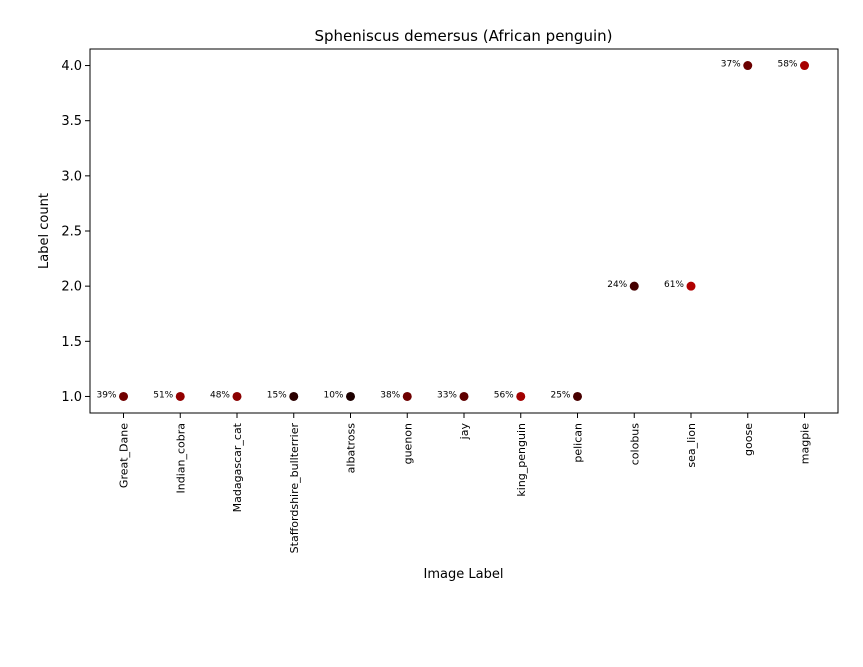  What do you see at coordinates (71, 66) in the screenshot?
I see `y-tick-label: 4.0` at bounding box center [71, 66].